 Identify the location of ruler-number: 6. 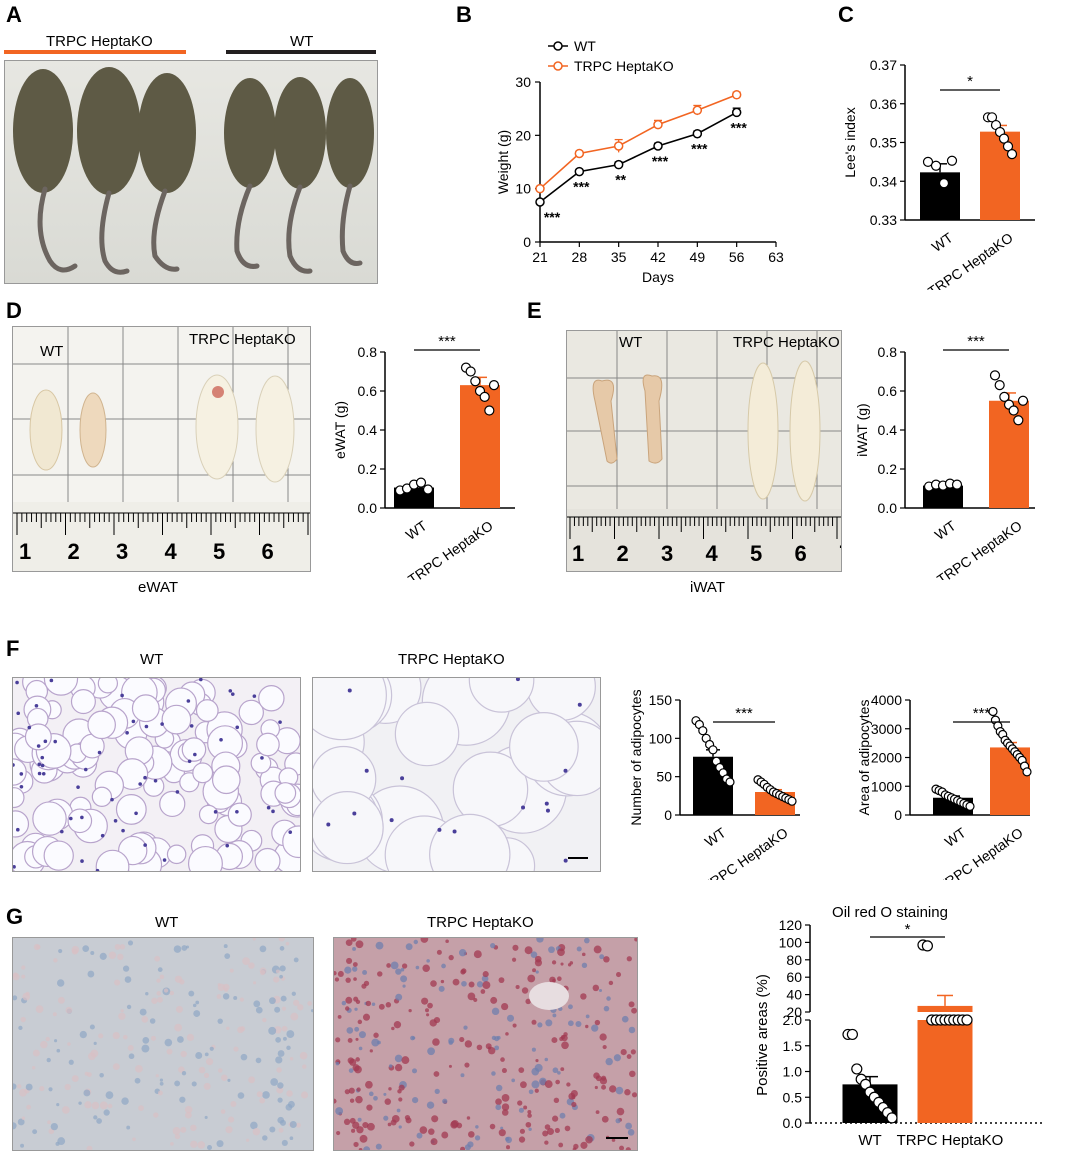
(801, 553).